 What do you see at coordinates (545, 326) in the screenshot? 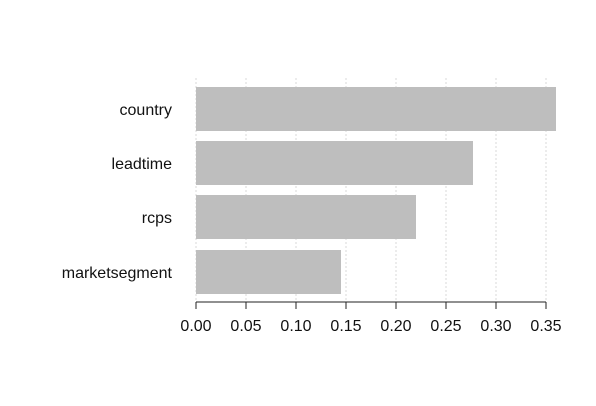
I see `x-tick-label: 0.35` at bounding box center [545, 326].